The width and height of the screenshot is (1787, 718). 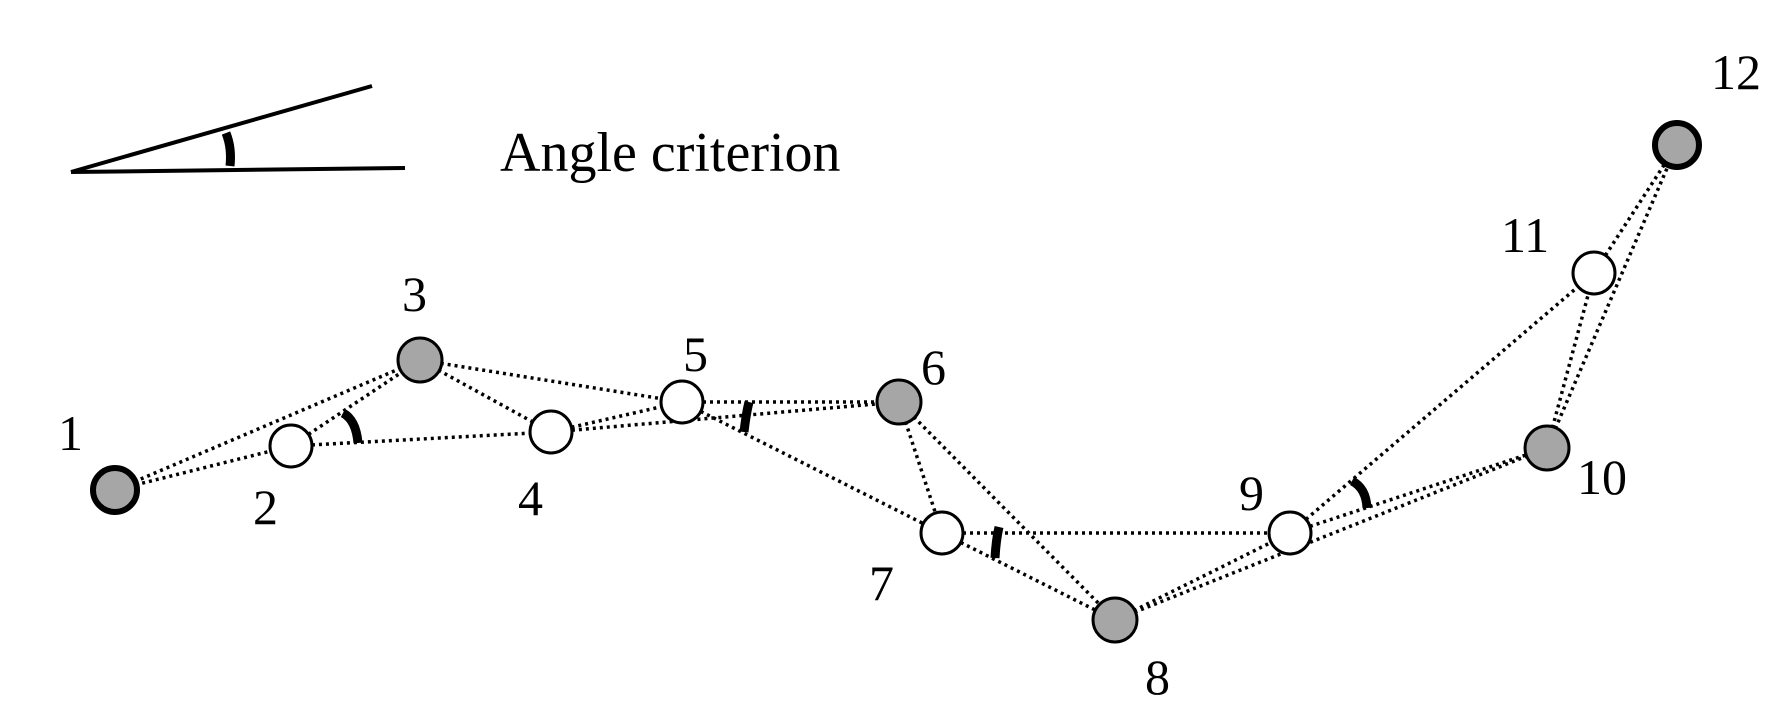 I want to click on node-label-6: 6, so click(x=933, y=367).